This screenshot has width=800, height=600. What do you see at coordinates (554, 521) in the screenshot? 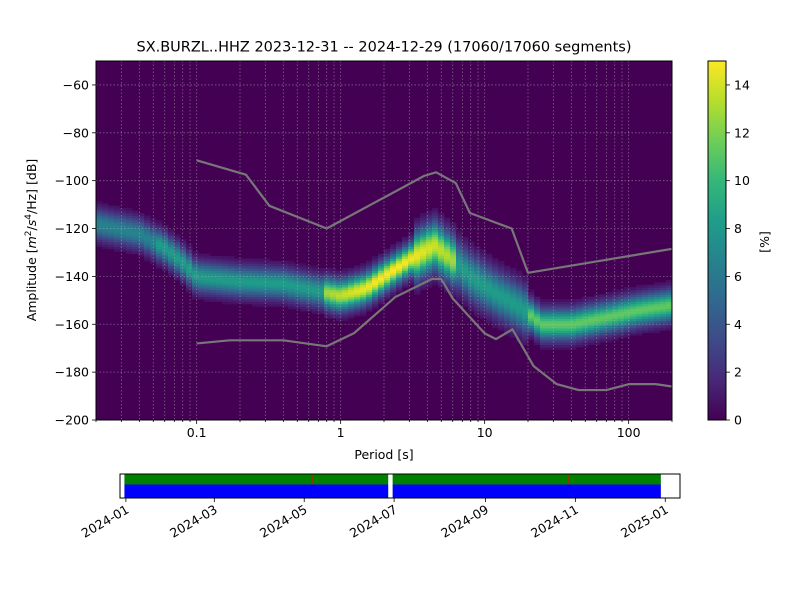
I see `timeline-tick-label: 2024-11` at bounding box center [554, 521].